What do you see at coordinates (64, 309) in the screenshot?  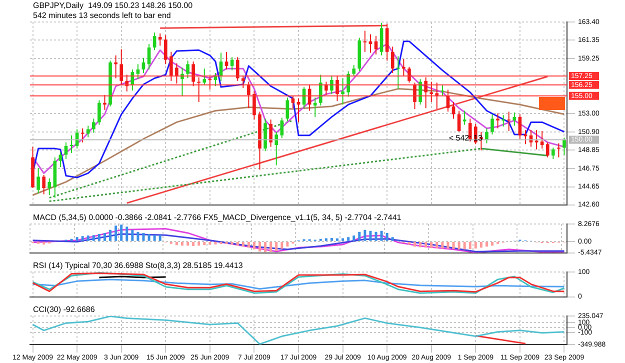 I see `chart-title: CCI(30) -92.6686` at bounding box center [64, 309].